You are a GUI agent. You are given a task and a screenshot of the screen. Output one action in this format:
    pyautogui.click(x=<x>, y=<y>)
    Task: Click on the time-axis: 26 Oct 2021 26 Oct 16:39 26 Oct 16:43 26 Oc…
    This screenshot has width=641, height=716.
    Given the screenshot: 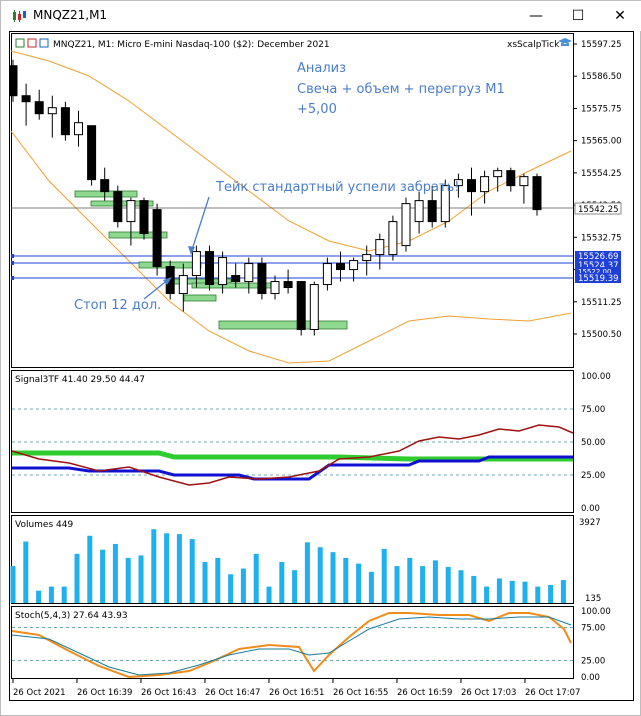 What is the action you would take?
    pyautogui.click(x=296, y=688)
    